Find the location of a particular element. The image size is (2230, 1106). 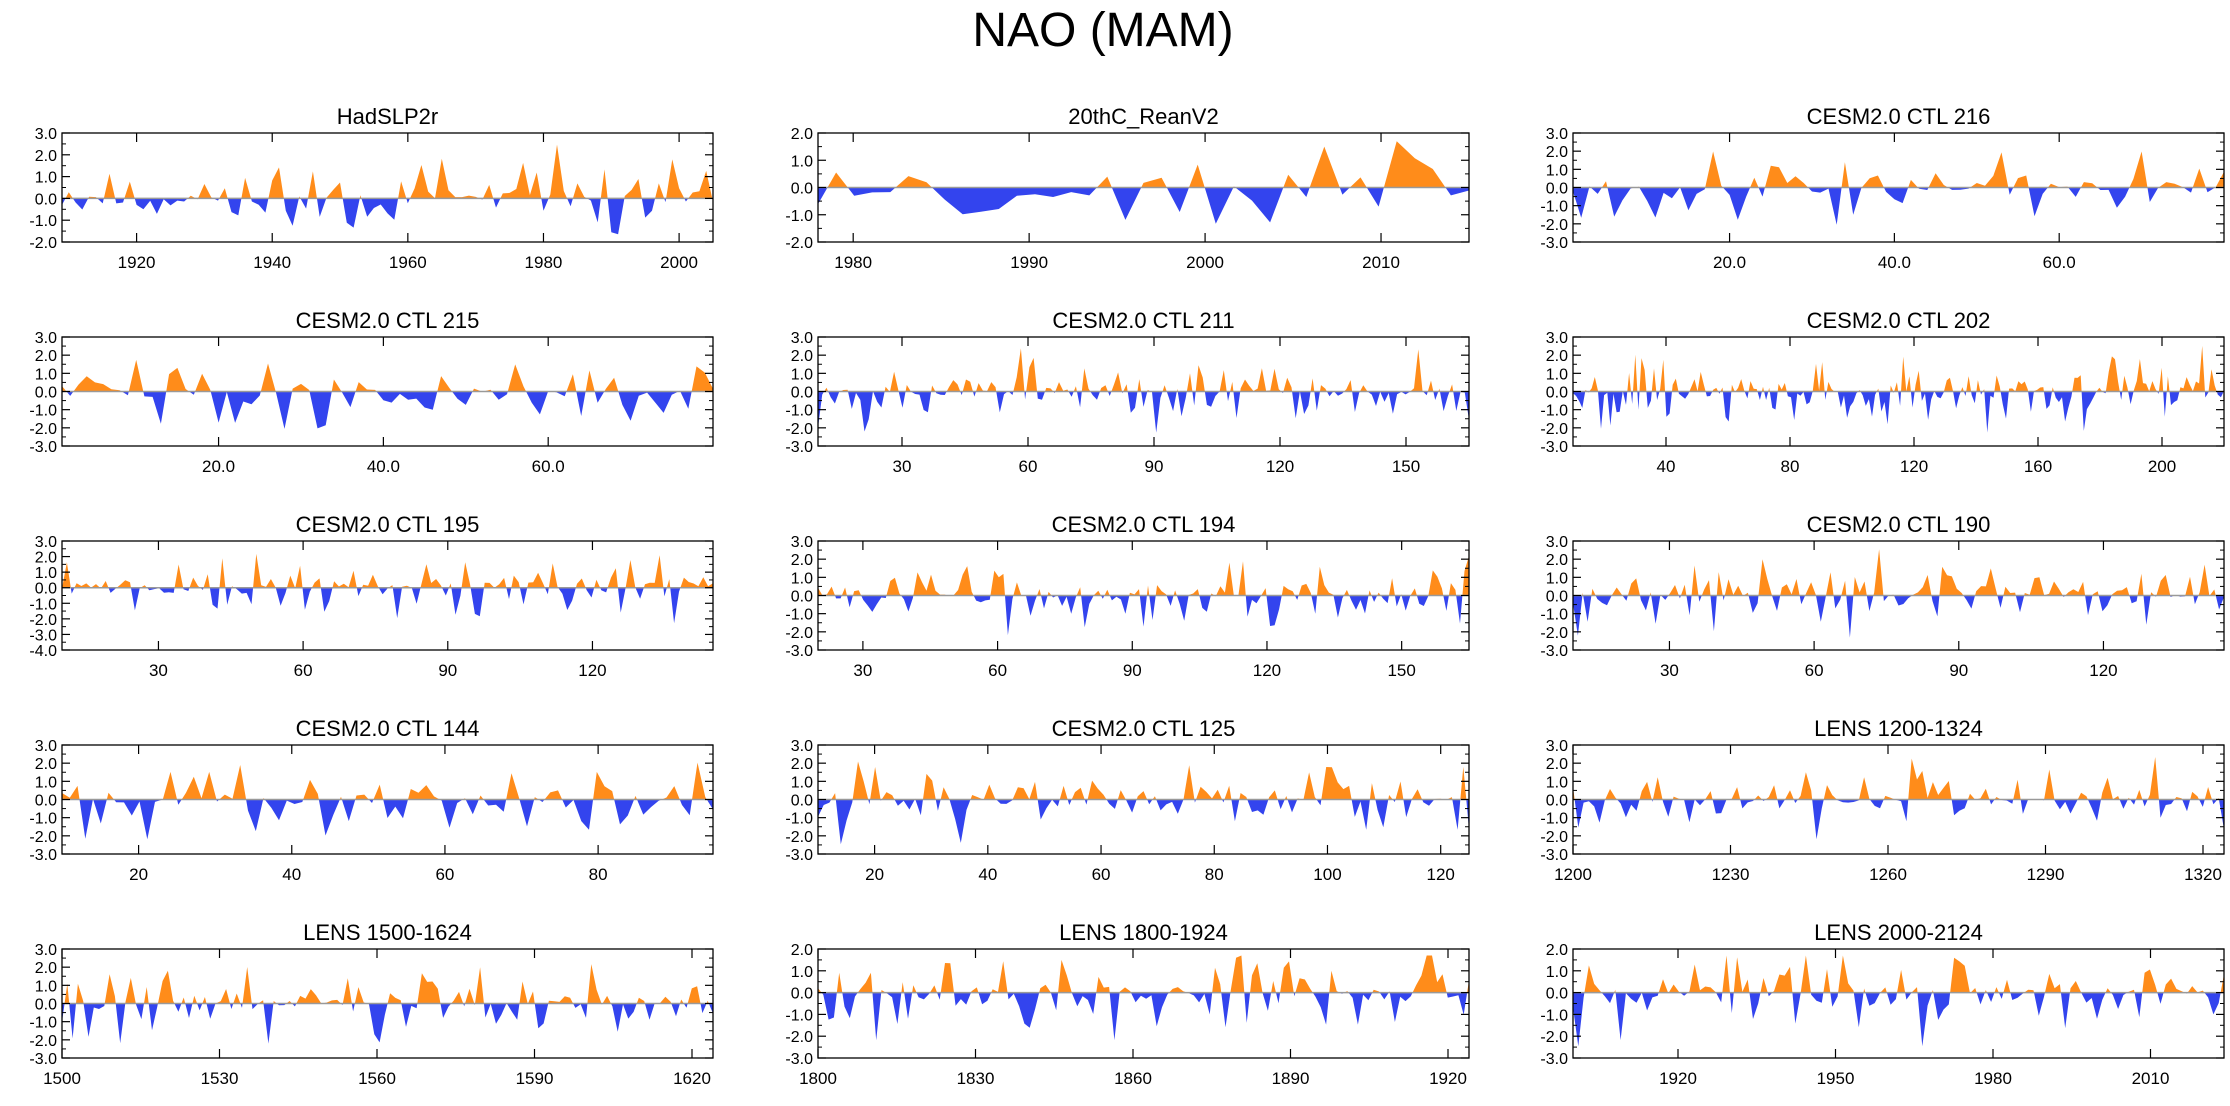

x-tick-label: 1620 is located at coordinates (692, 1078).